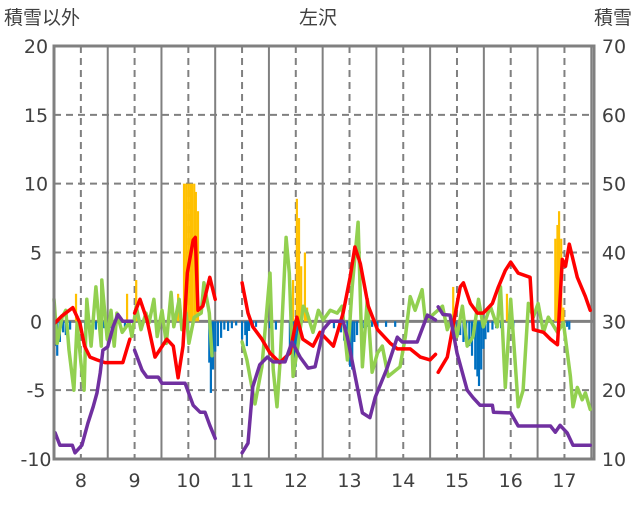 The image size is (636, 505). What do you see at coordinates (613, 18) in the screenshot?
I see `y-axis-label-right: 積雪` at bounding box center [613, 18].